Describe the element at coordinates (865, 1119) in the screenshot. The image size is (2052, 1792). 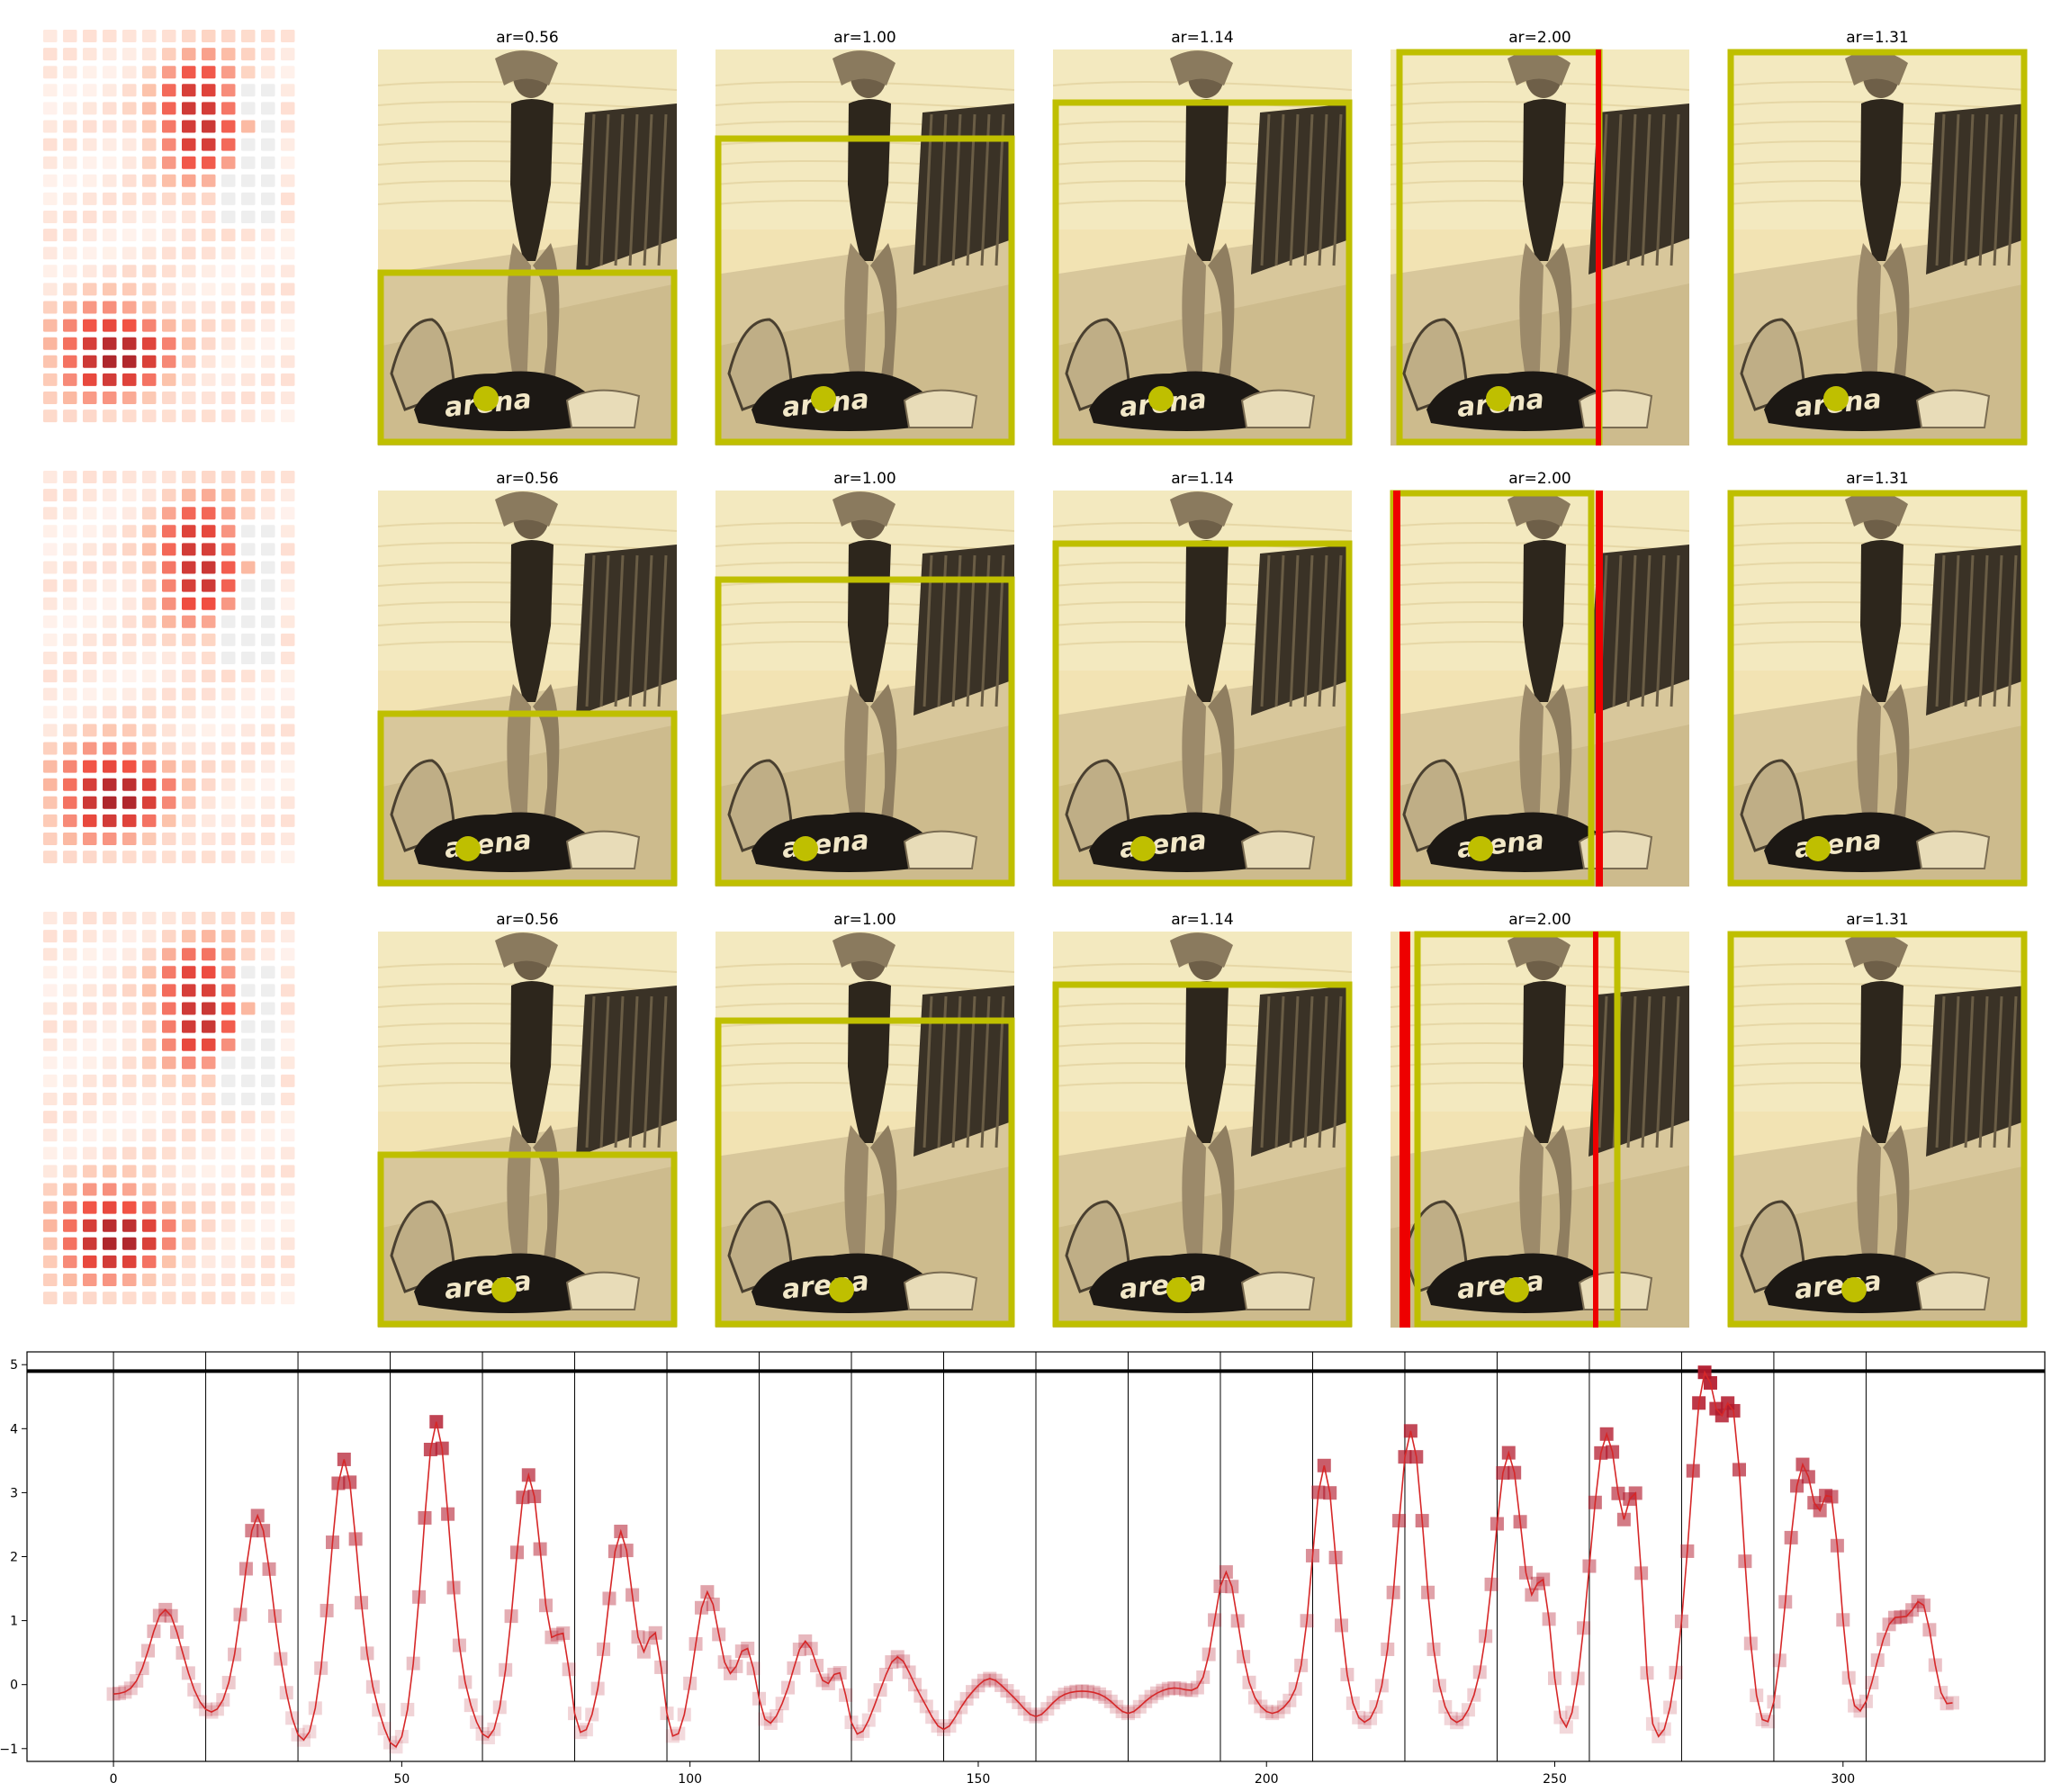
I see `panel-r3-c2: ar=1.00 arena` at that location.